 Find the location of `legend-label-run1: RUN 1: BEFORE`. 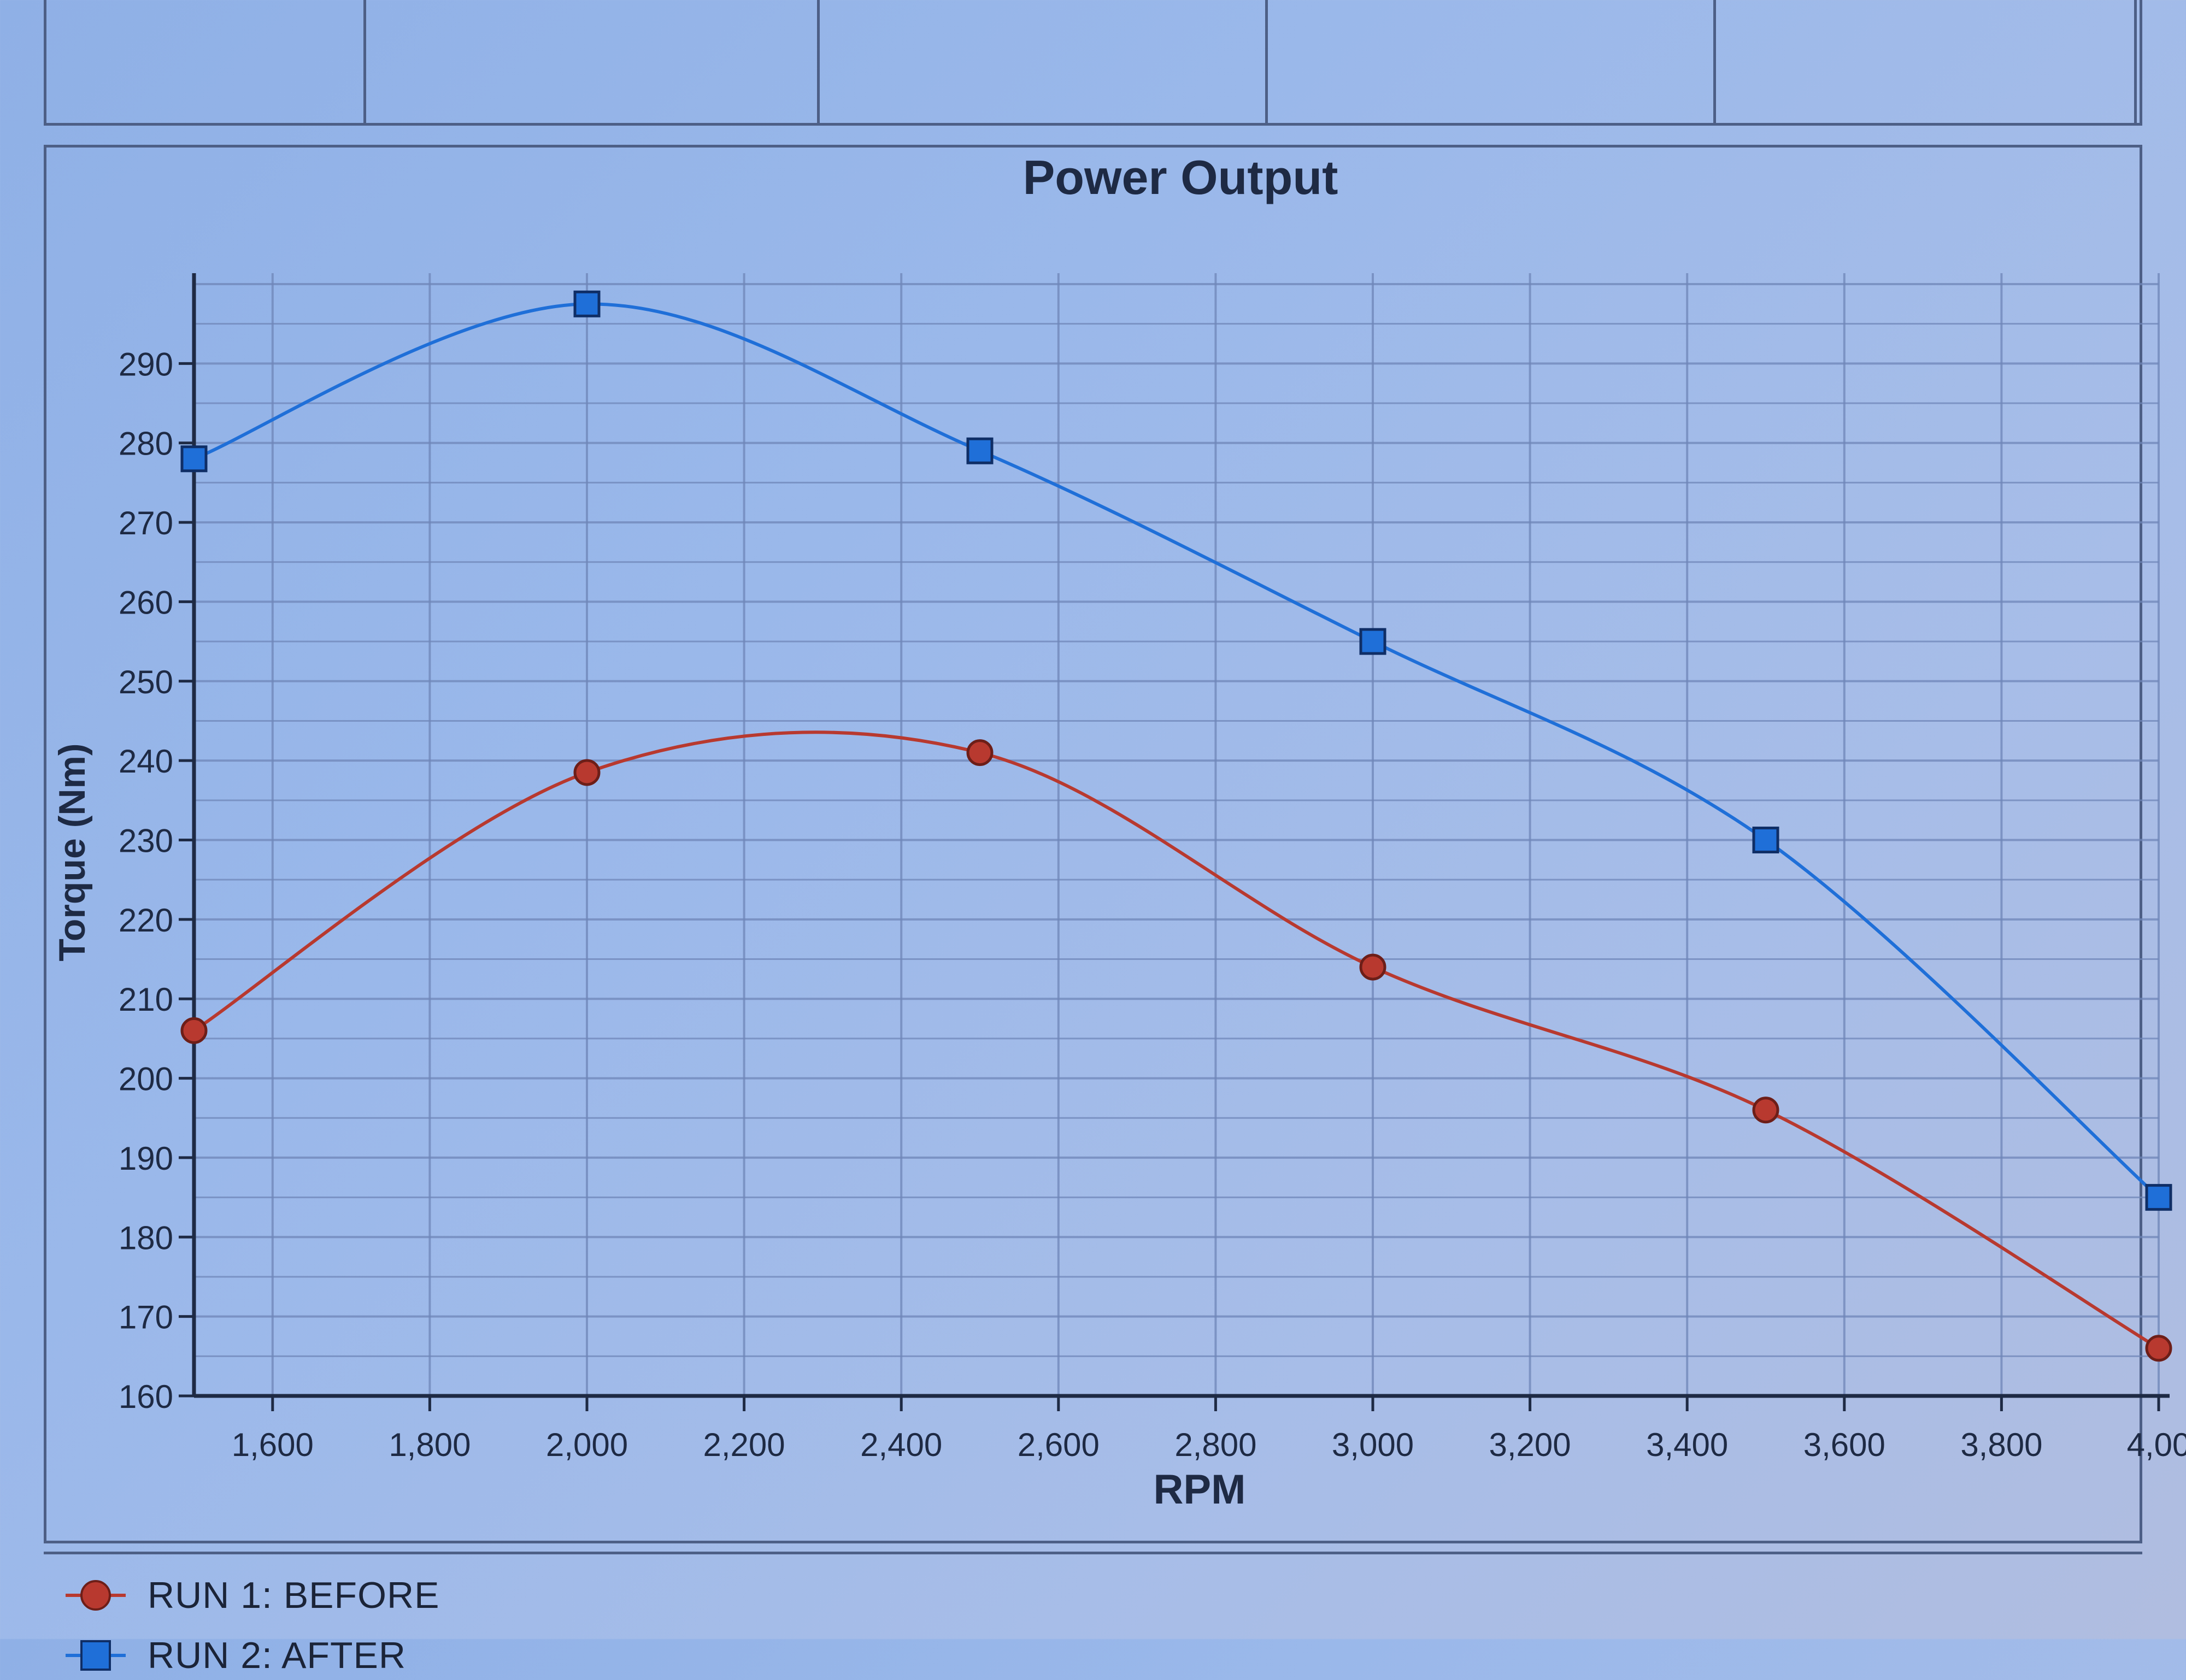

legend-label-run1: RUN 1: BEFORE is located at coordinates (294, 1595).